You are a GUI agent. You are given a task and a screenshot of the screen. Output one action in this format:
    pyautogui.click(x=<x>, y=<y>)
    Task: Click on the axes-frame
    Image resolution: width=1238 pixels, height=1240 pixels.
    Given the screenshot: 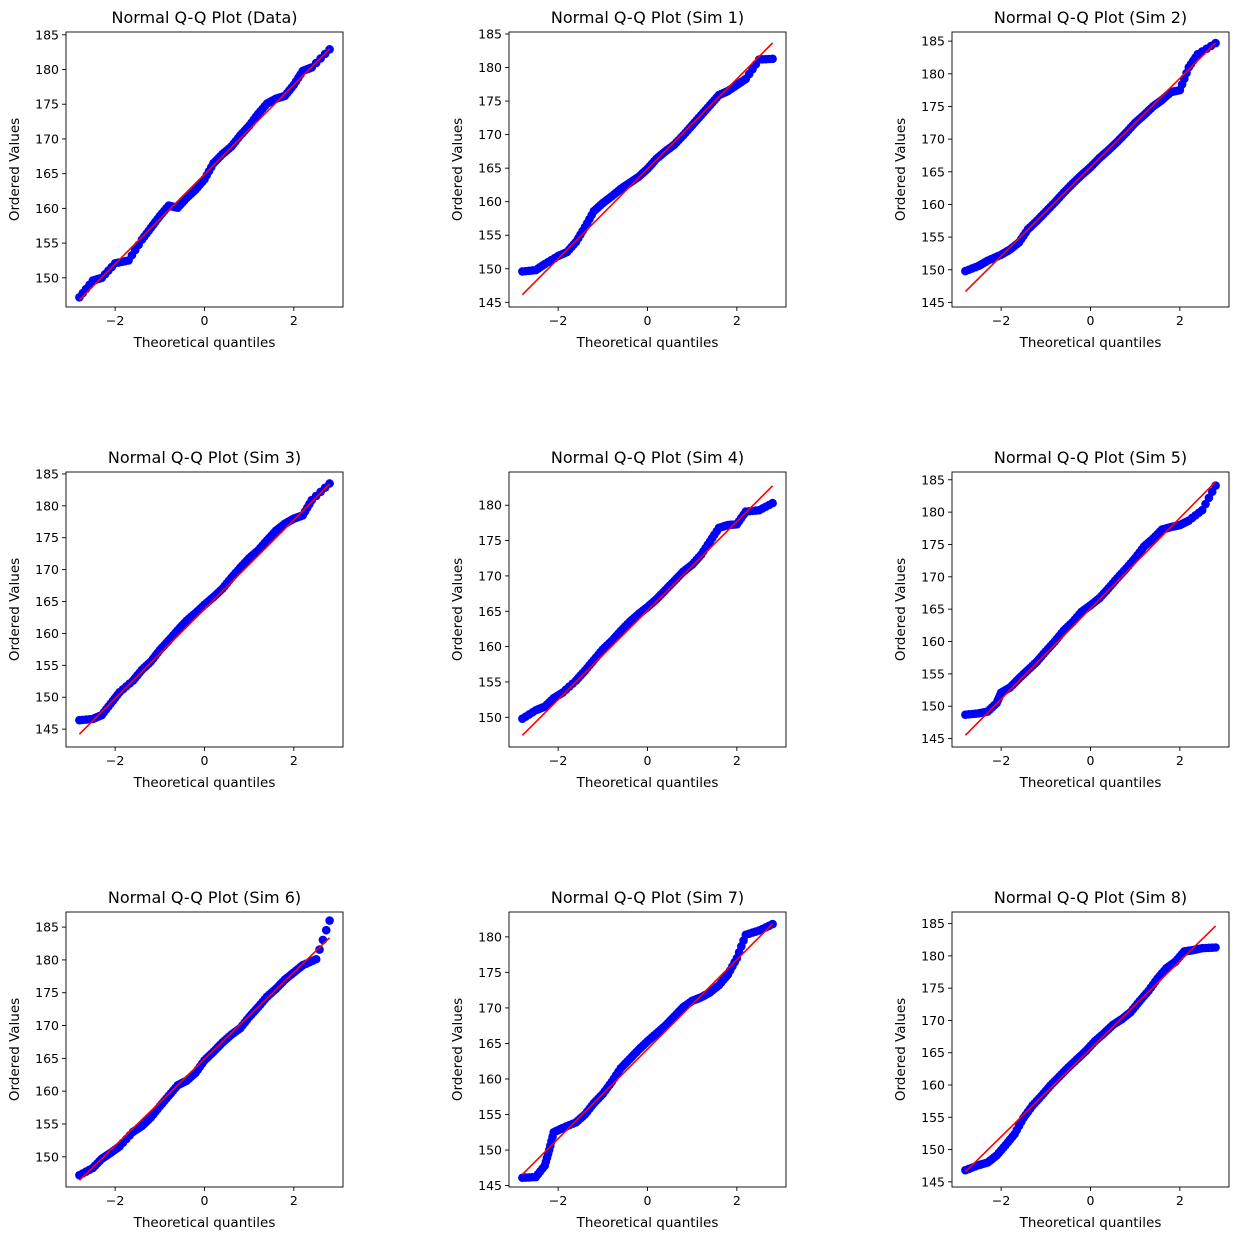 What is the action you would take?
    pyautogui.click(x=204, y=1049)
    